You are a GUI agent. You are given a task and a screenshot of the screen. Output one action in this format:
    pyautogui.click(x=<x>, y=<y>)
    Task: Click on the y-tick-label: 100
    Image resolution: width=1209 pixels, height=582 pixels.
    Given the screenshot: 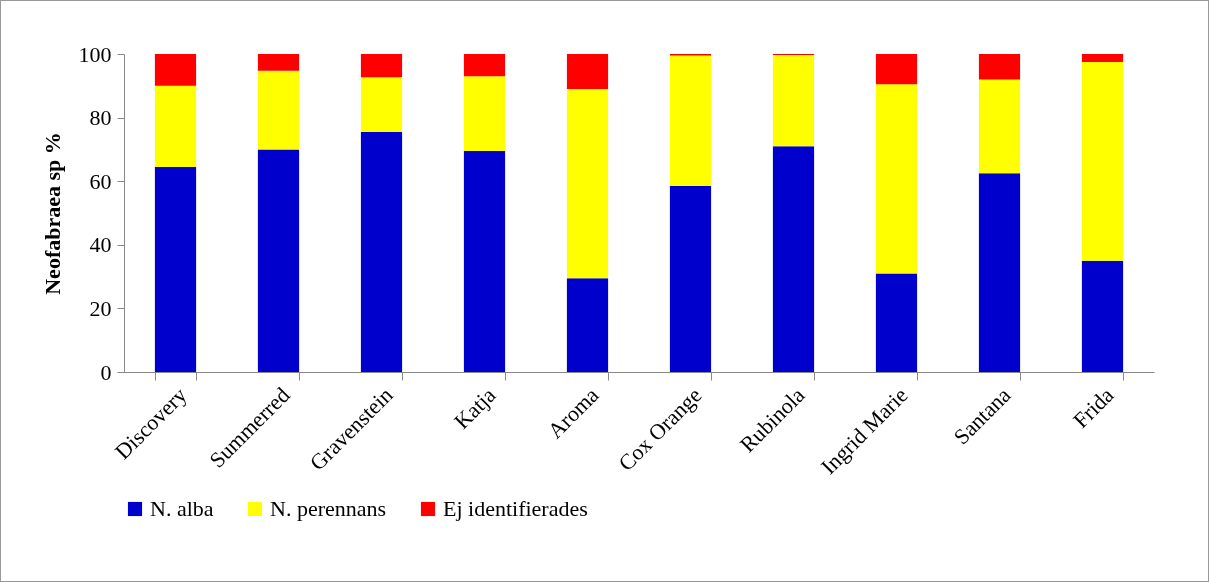 What is the action you would take?
    pyautogui.click(x=95, y=54)
    